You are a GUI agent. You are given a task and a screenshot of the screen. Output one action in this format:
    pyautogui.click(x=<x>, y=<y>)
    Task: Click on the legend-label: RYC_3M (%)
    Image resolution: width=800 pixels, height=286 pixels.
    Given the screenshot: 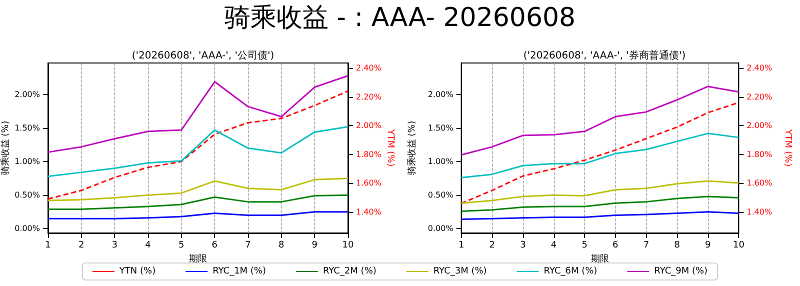 What is the action you would take?
    pyautogui.click(x=460, y=271)
    